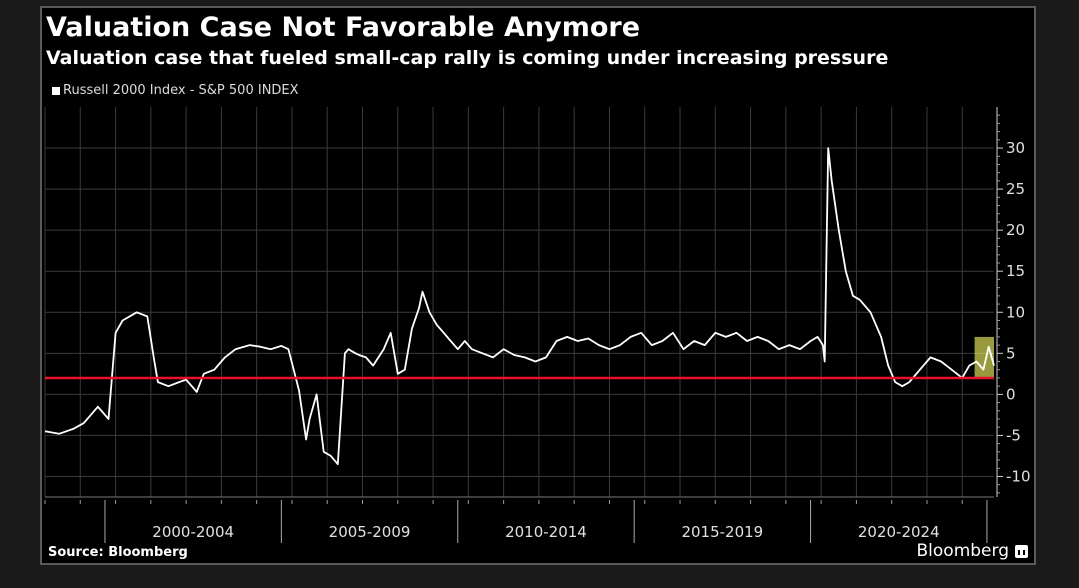  I want to click on chart-icon, so click(1021, 551).